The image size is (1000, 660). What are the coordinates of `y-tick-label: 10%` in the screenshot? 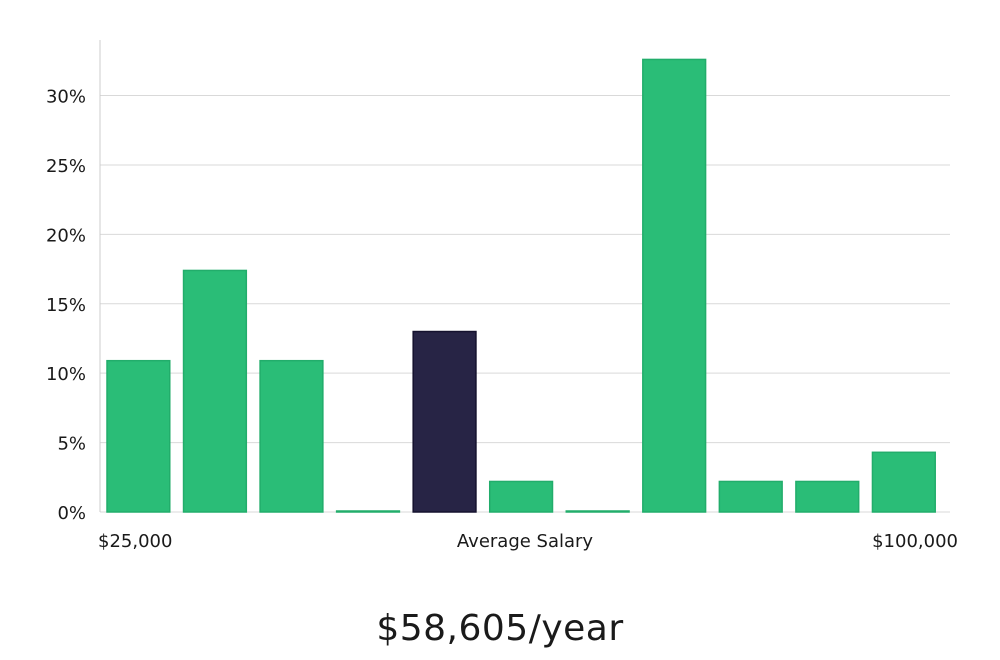 It's located at (66, 374).